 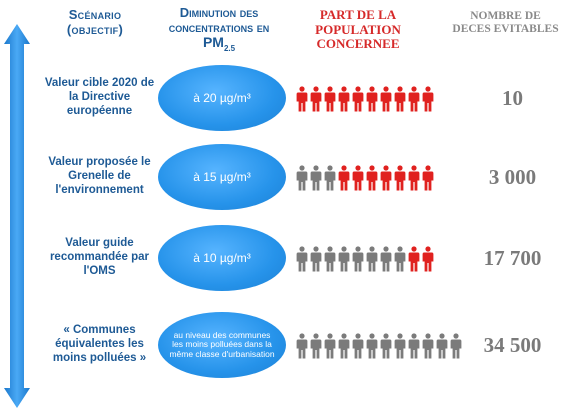 What do you see at coordinates (512, 344) in the screenshot?
I see `deaths-value: 34 500` at bounding box center [512, 344].